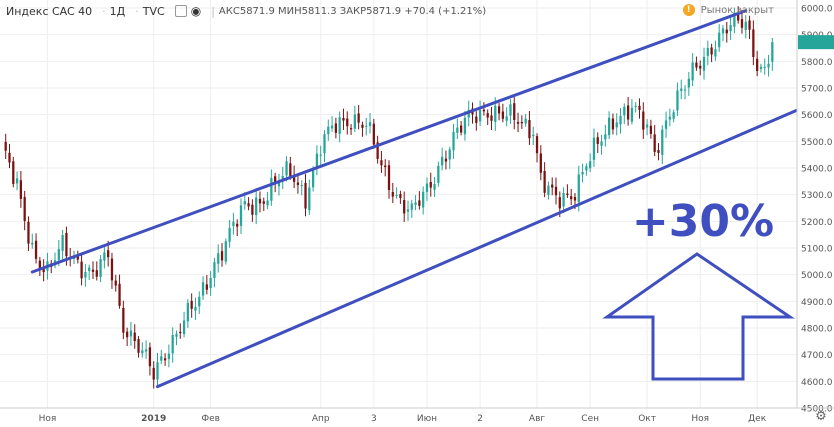 The height and width of the screenshot is (427, 834). I want to click on price-axis-bg, so click(815, 213).